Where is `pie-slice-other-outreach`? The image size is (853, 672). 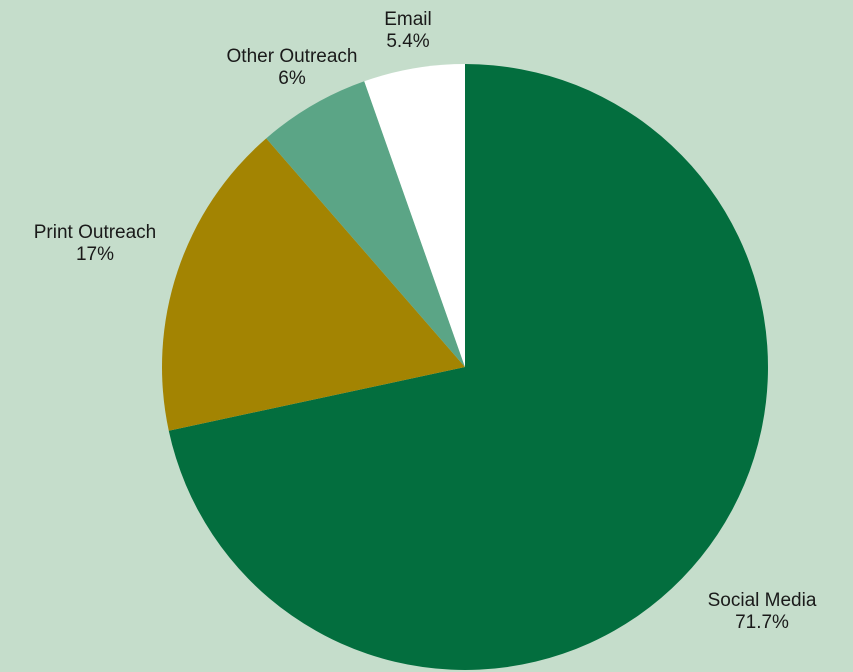
pie-slice-other-outreach is located at coordinates (365, 224).